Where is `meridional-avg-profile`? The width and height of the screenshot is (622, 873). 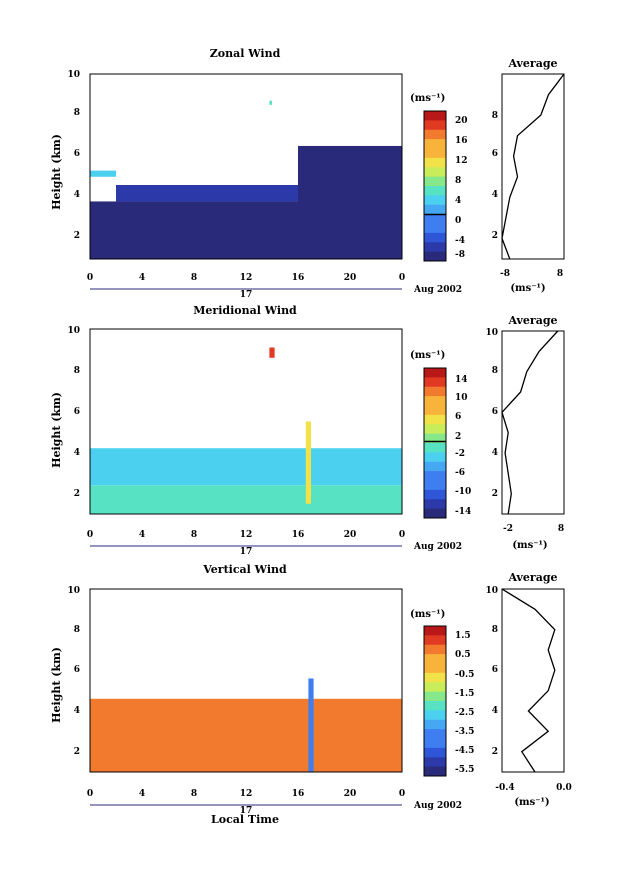
meridional-avg-profile is located at coordinates (530, 422).